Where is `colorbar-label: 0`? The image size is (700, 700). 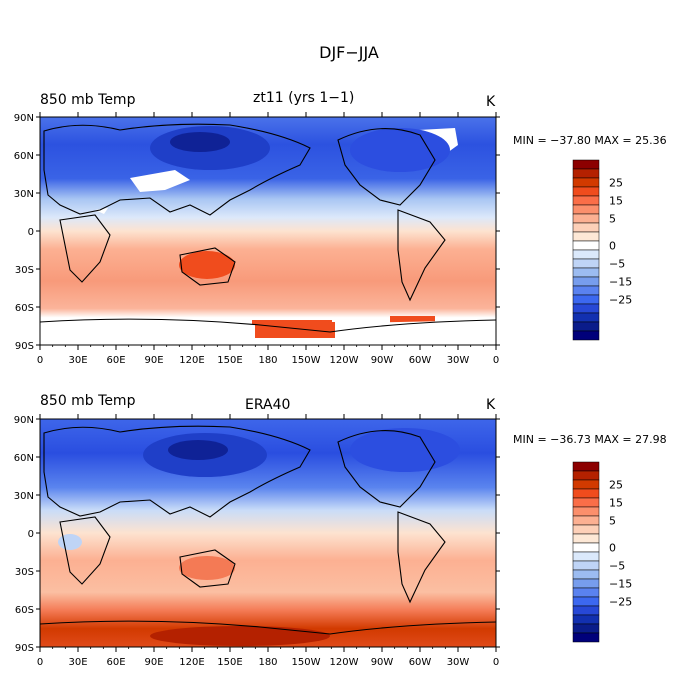 colorbar-label: 0 is located at coordinates (612, 246).